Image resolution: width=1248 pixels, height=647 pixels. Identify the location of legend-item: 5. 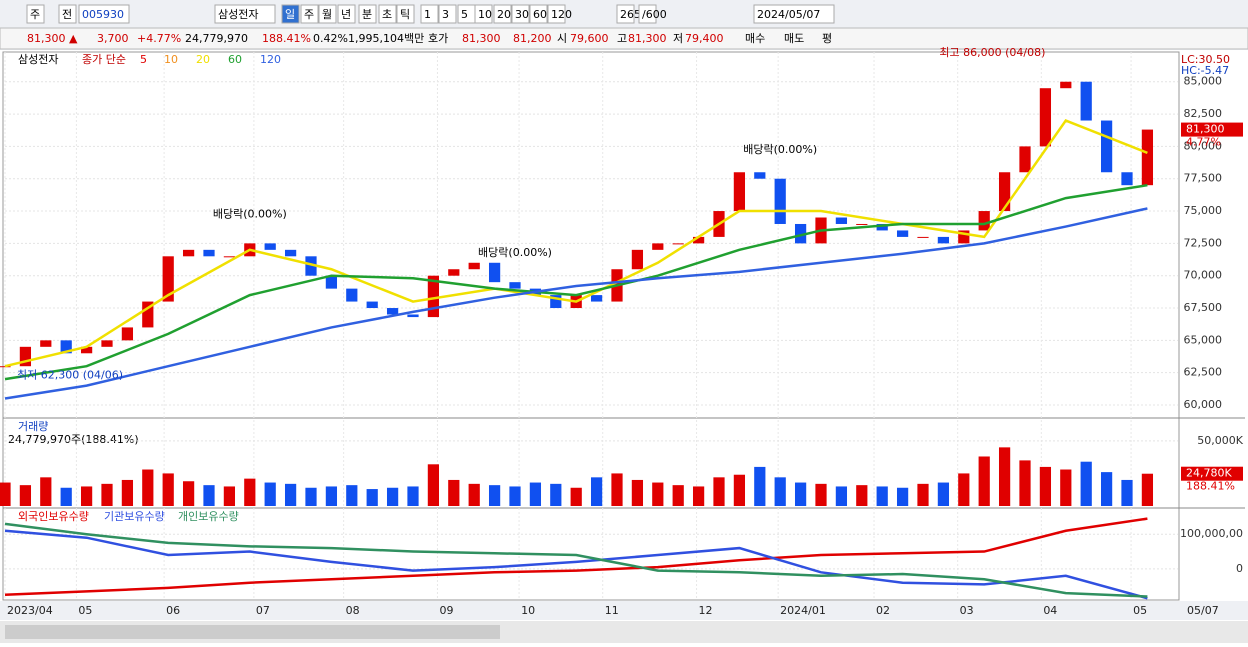
(143, 59).